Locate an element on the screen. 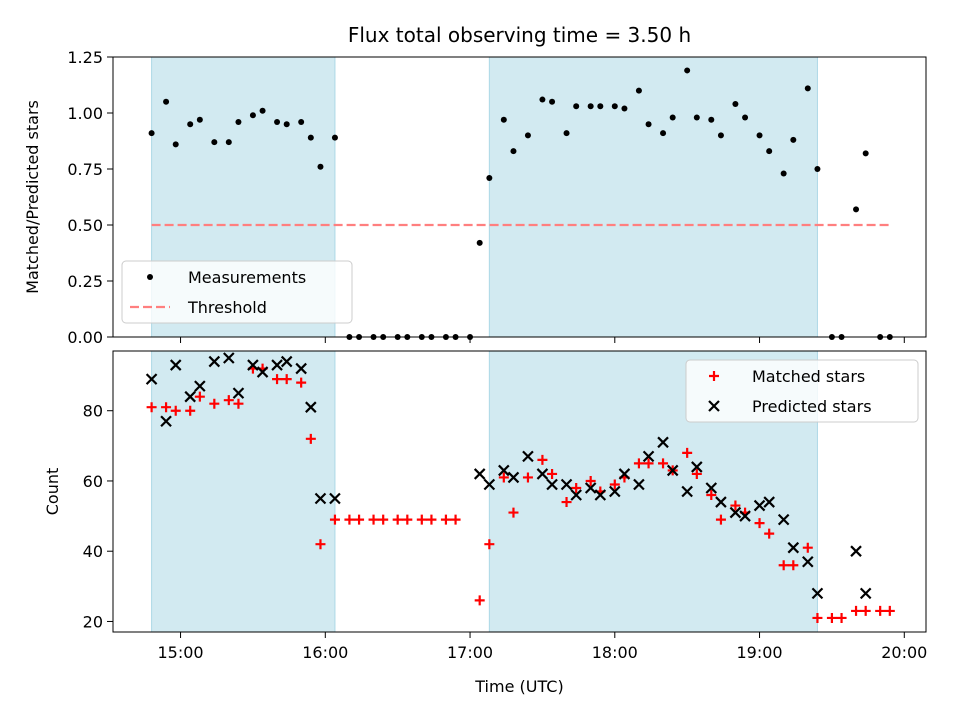 The height and width of the screenshot is (720, 960). x-tick-label: 15:00 is located at coordinates (180, 652).